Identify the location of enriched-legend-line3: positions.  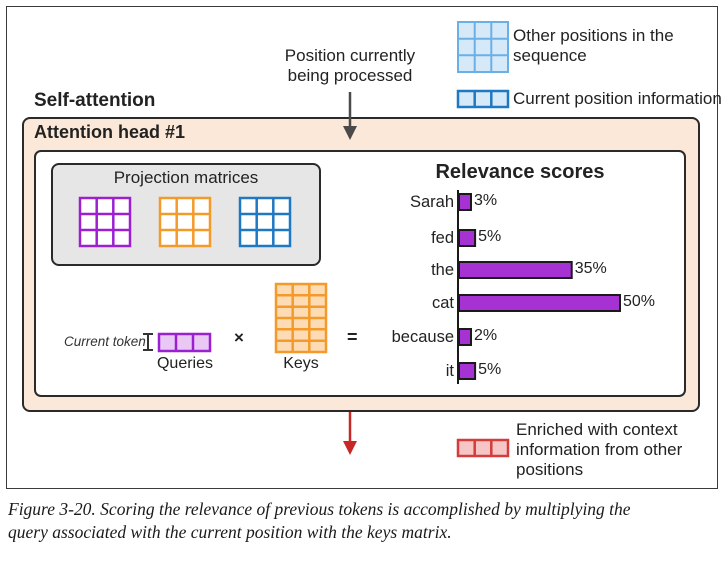
(550, 469).